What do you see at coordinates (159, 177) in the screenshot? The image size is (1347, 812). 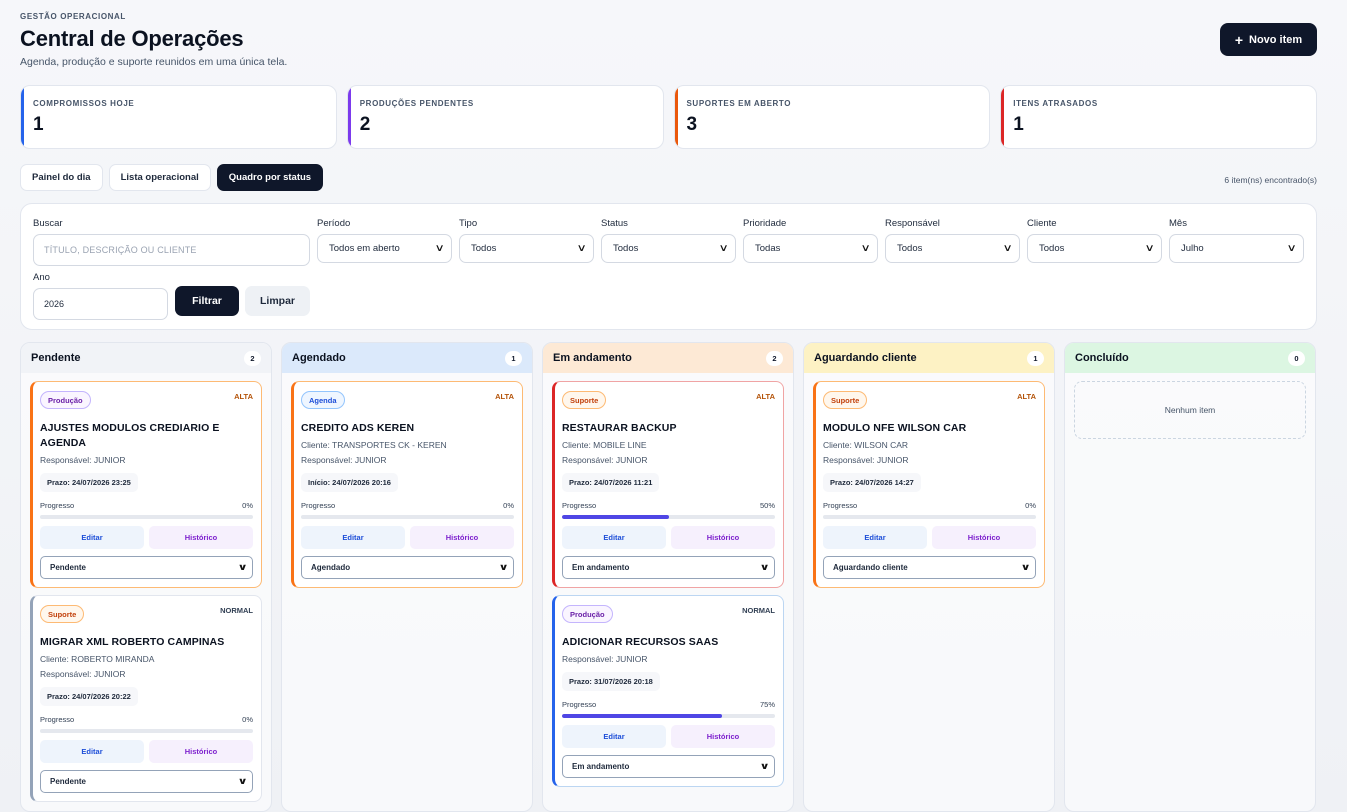 I see `tab-lista-operacional: Lista operacional` at bounding box center [159, 177].